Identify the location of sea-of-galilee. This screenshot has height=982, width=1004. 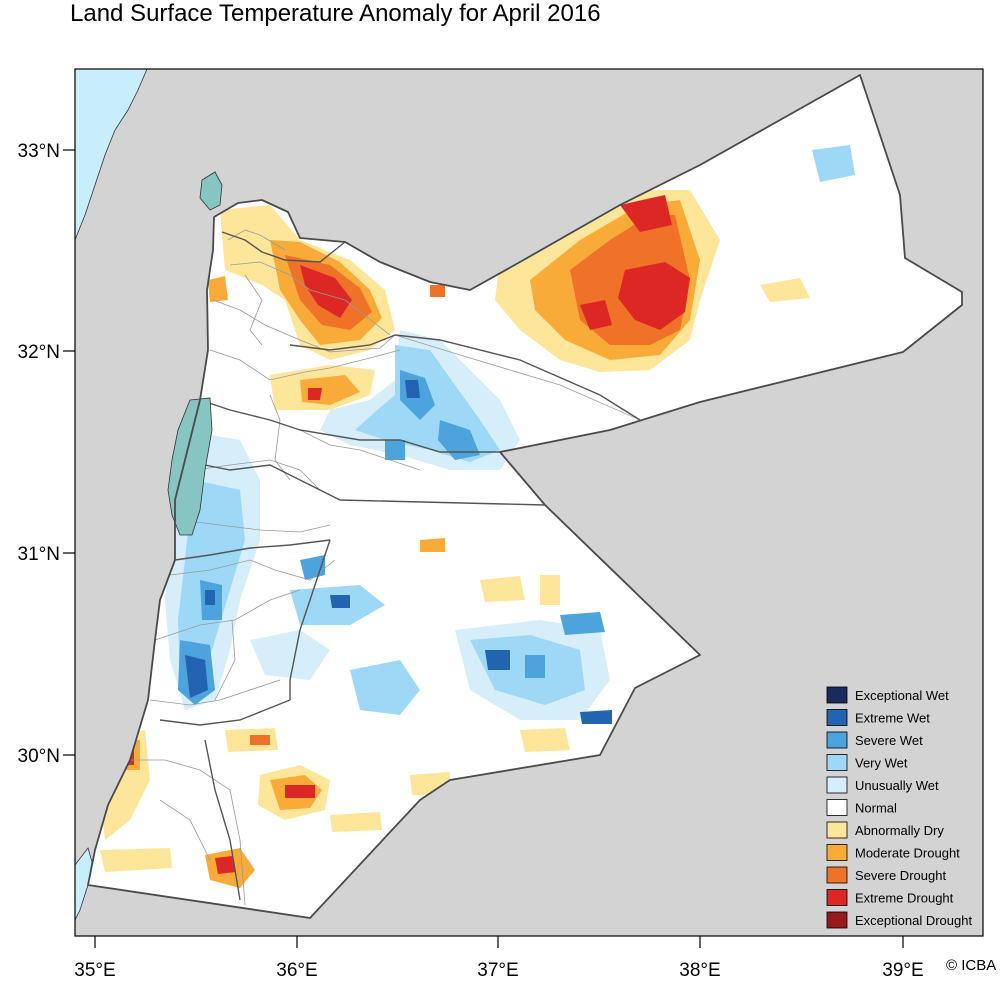
(211, 191).